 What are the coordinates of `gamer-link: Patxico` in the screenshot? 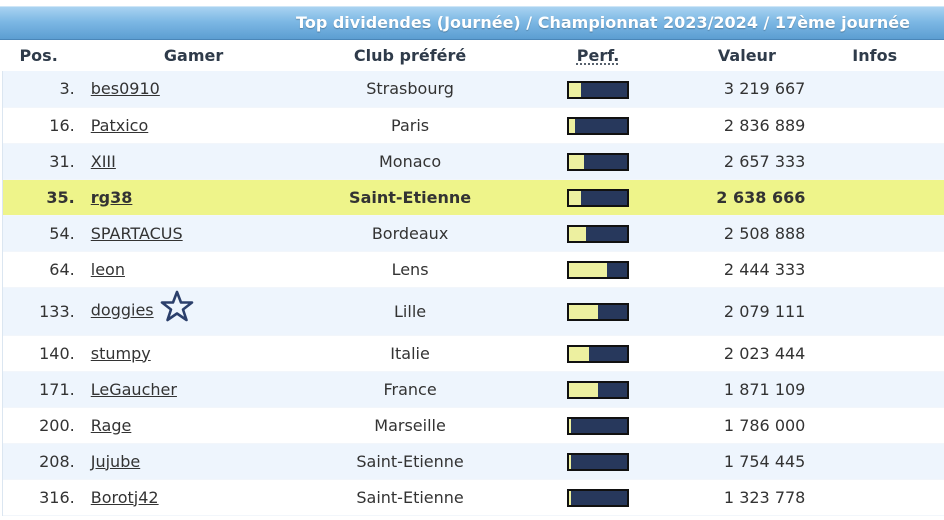 It's located at (119, 125).